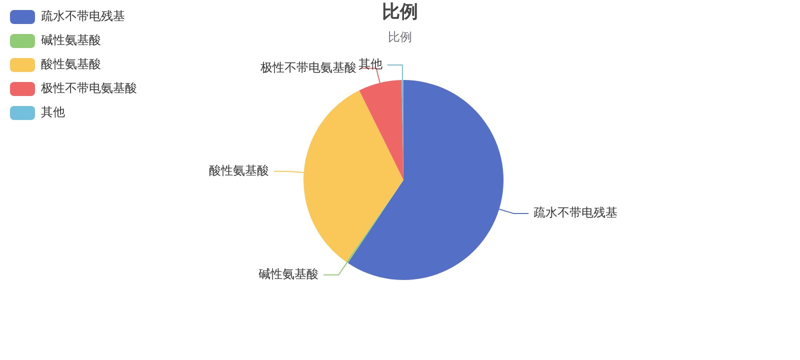 The width and height of the screenshot is (800, 360). What do you see at coordinates (576, 213) in the screenshot?
I see `slice-label: 疏水不带电残基` at bounding box center [576, 213].